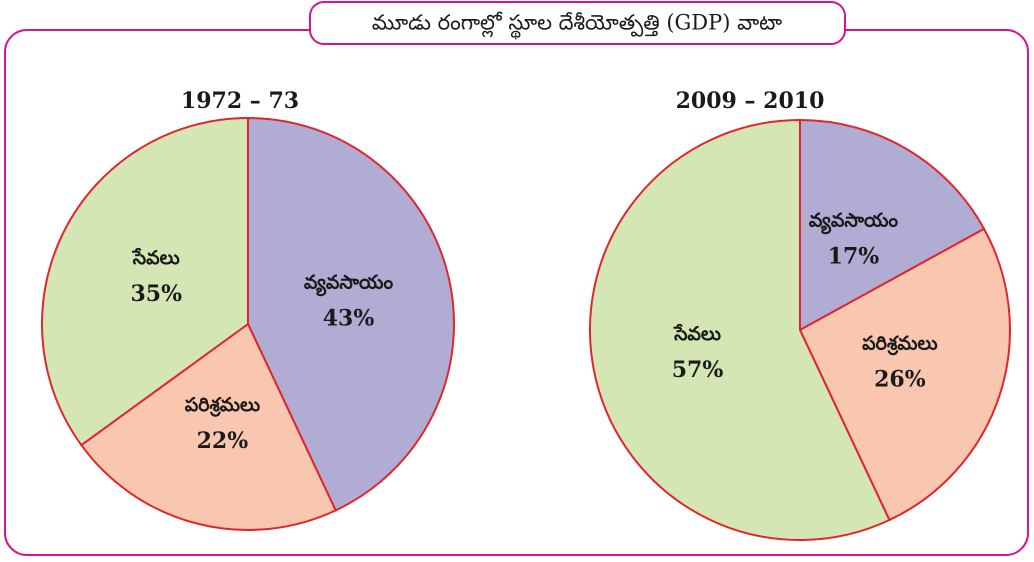  I want to click on value-label: 35%, so click(156, 294).